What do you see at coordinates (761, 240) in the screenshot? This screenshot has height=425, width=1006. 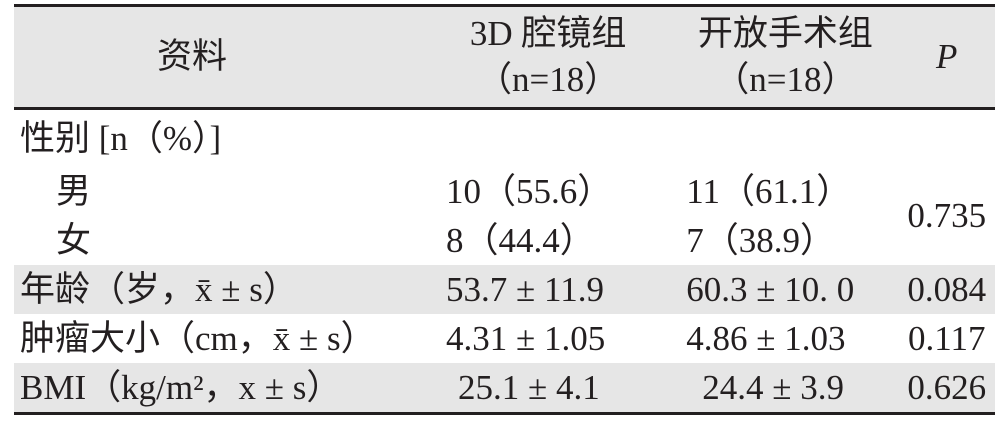 I see `cell-group2: 7（38.9）` at bounding box center [761, 240].